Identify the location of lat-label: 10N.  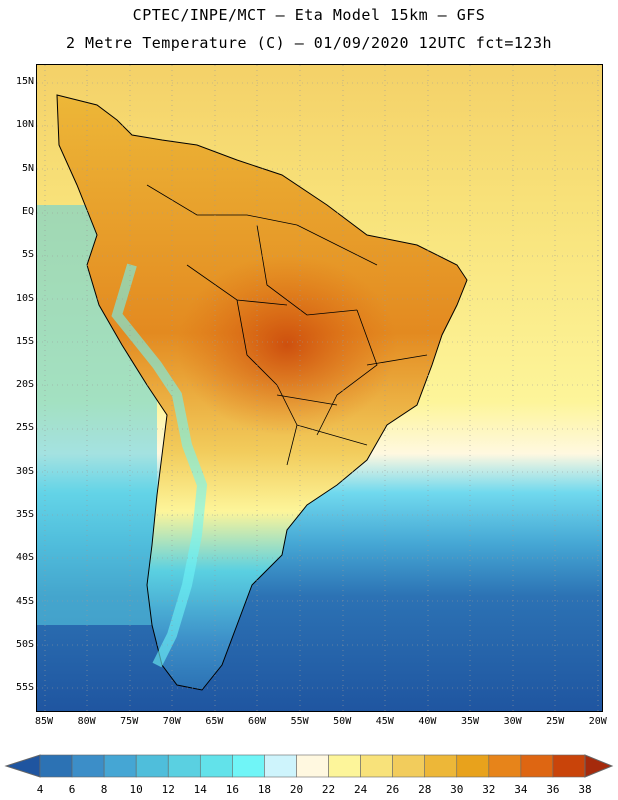
(24, 125).